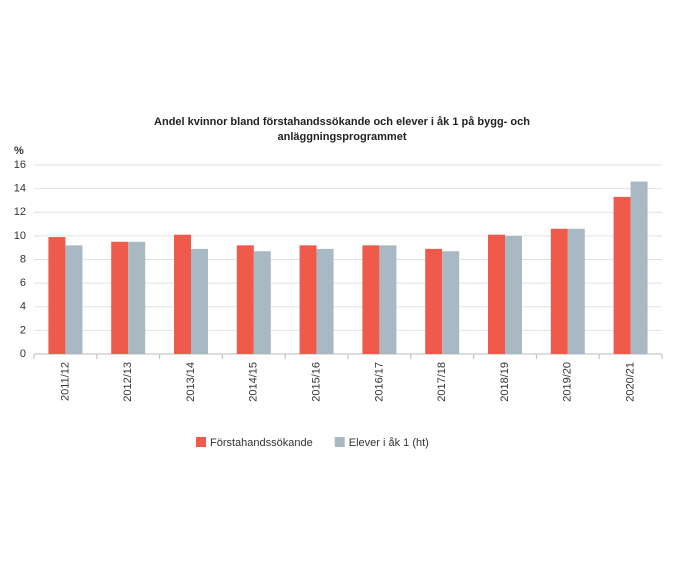 This screenshot has width=684, height=570. I want to click on y-tick-label: 2, so click(23, 330).